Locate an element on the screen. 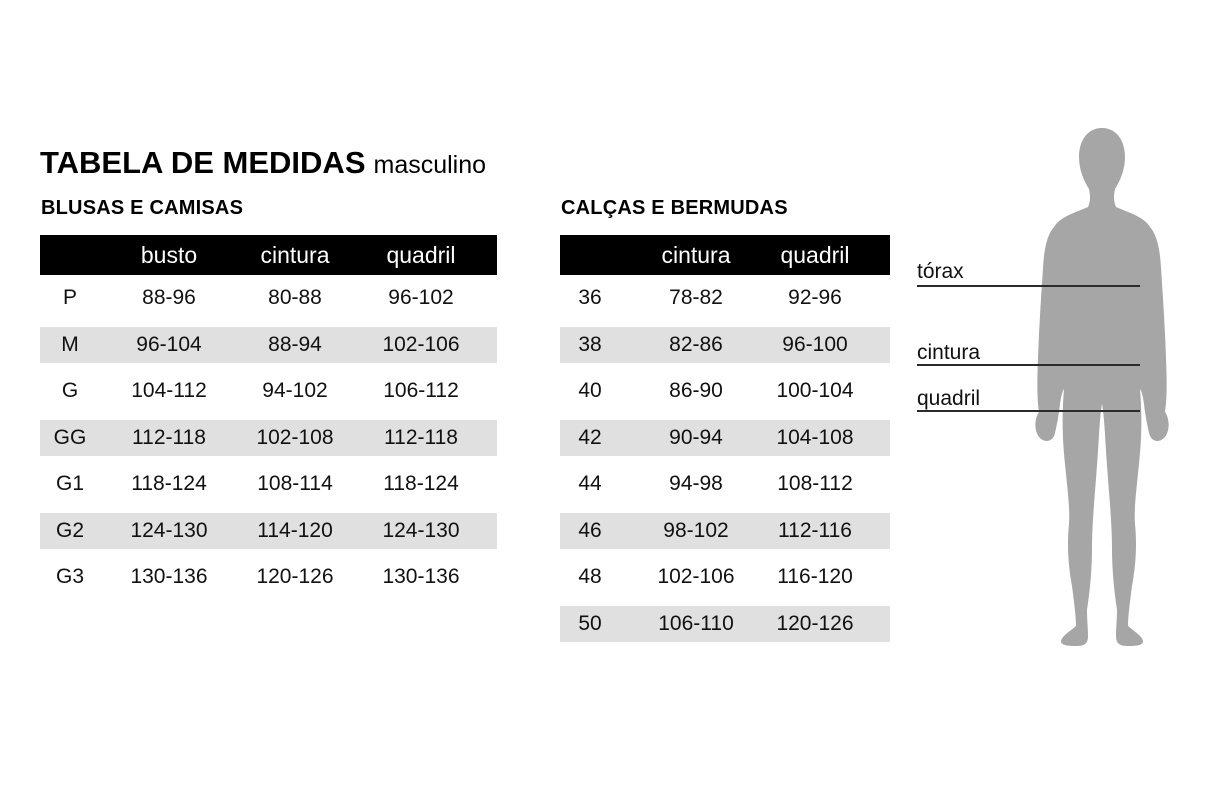 This screenshot has height=790, width=1213. size-cell: G1 is located at coordinates (69, 484).